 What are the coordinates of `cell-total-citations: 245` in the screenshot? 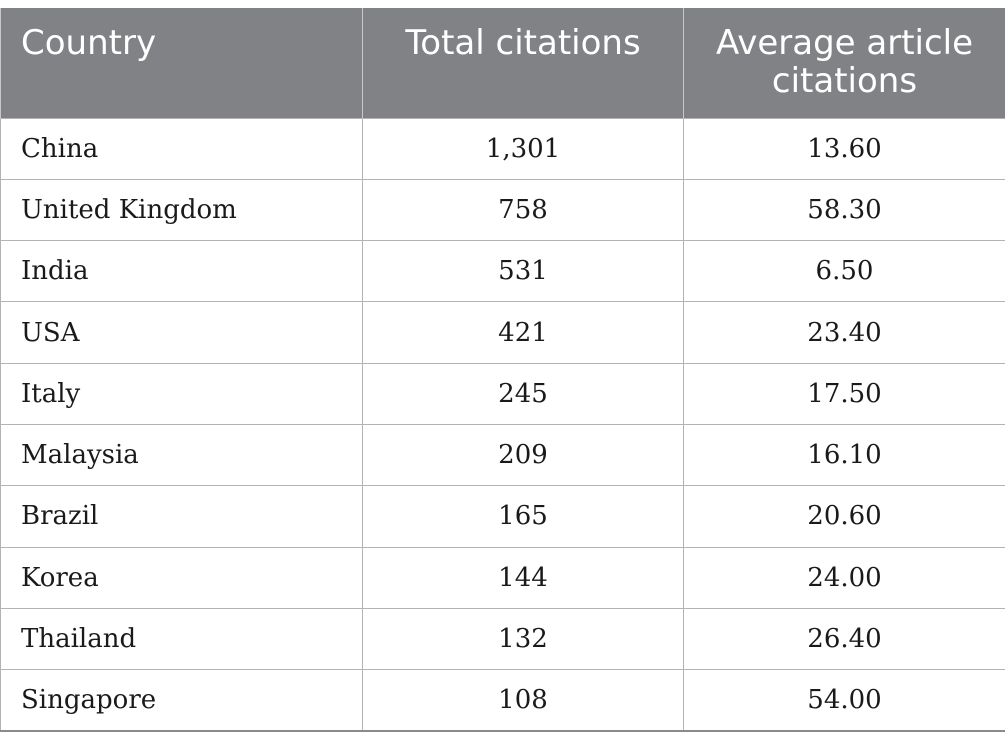 It's located at (523, 393).